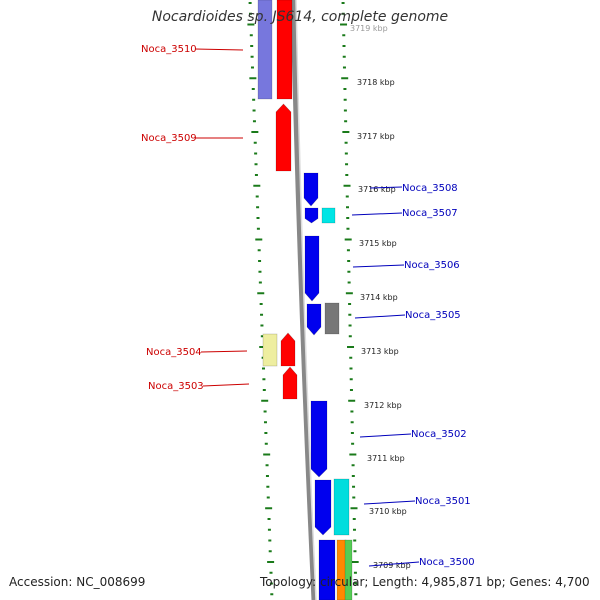  Describe the element at coordinates (433, 315) in the screenshot. I see `gene-label: Noca_3505` at that location.